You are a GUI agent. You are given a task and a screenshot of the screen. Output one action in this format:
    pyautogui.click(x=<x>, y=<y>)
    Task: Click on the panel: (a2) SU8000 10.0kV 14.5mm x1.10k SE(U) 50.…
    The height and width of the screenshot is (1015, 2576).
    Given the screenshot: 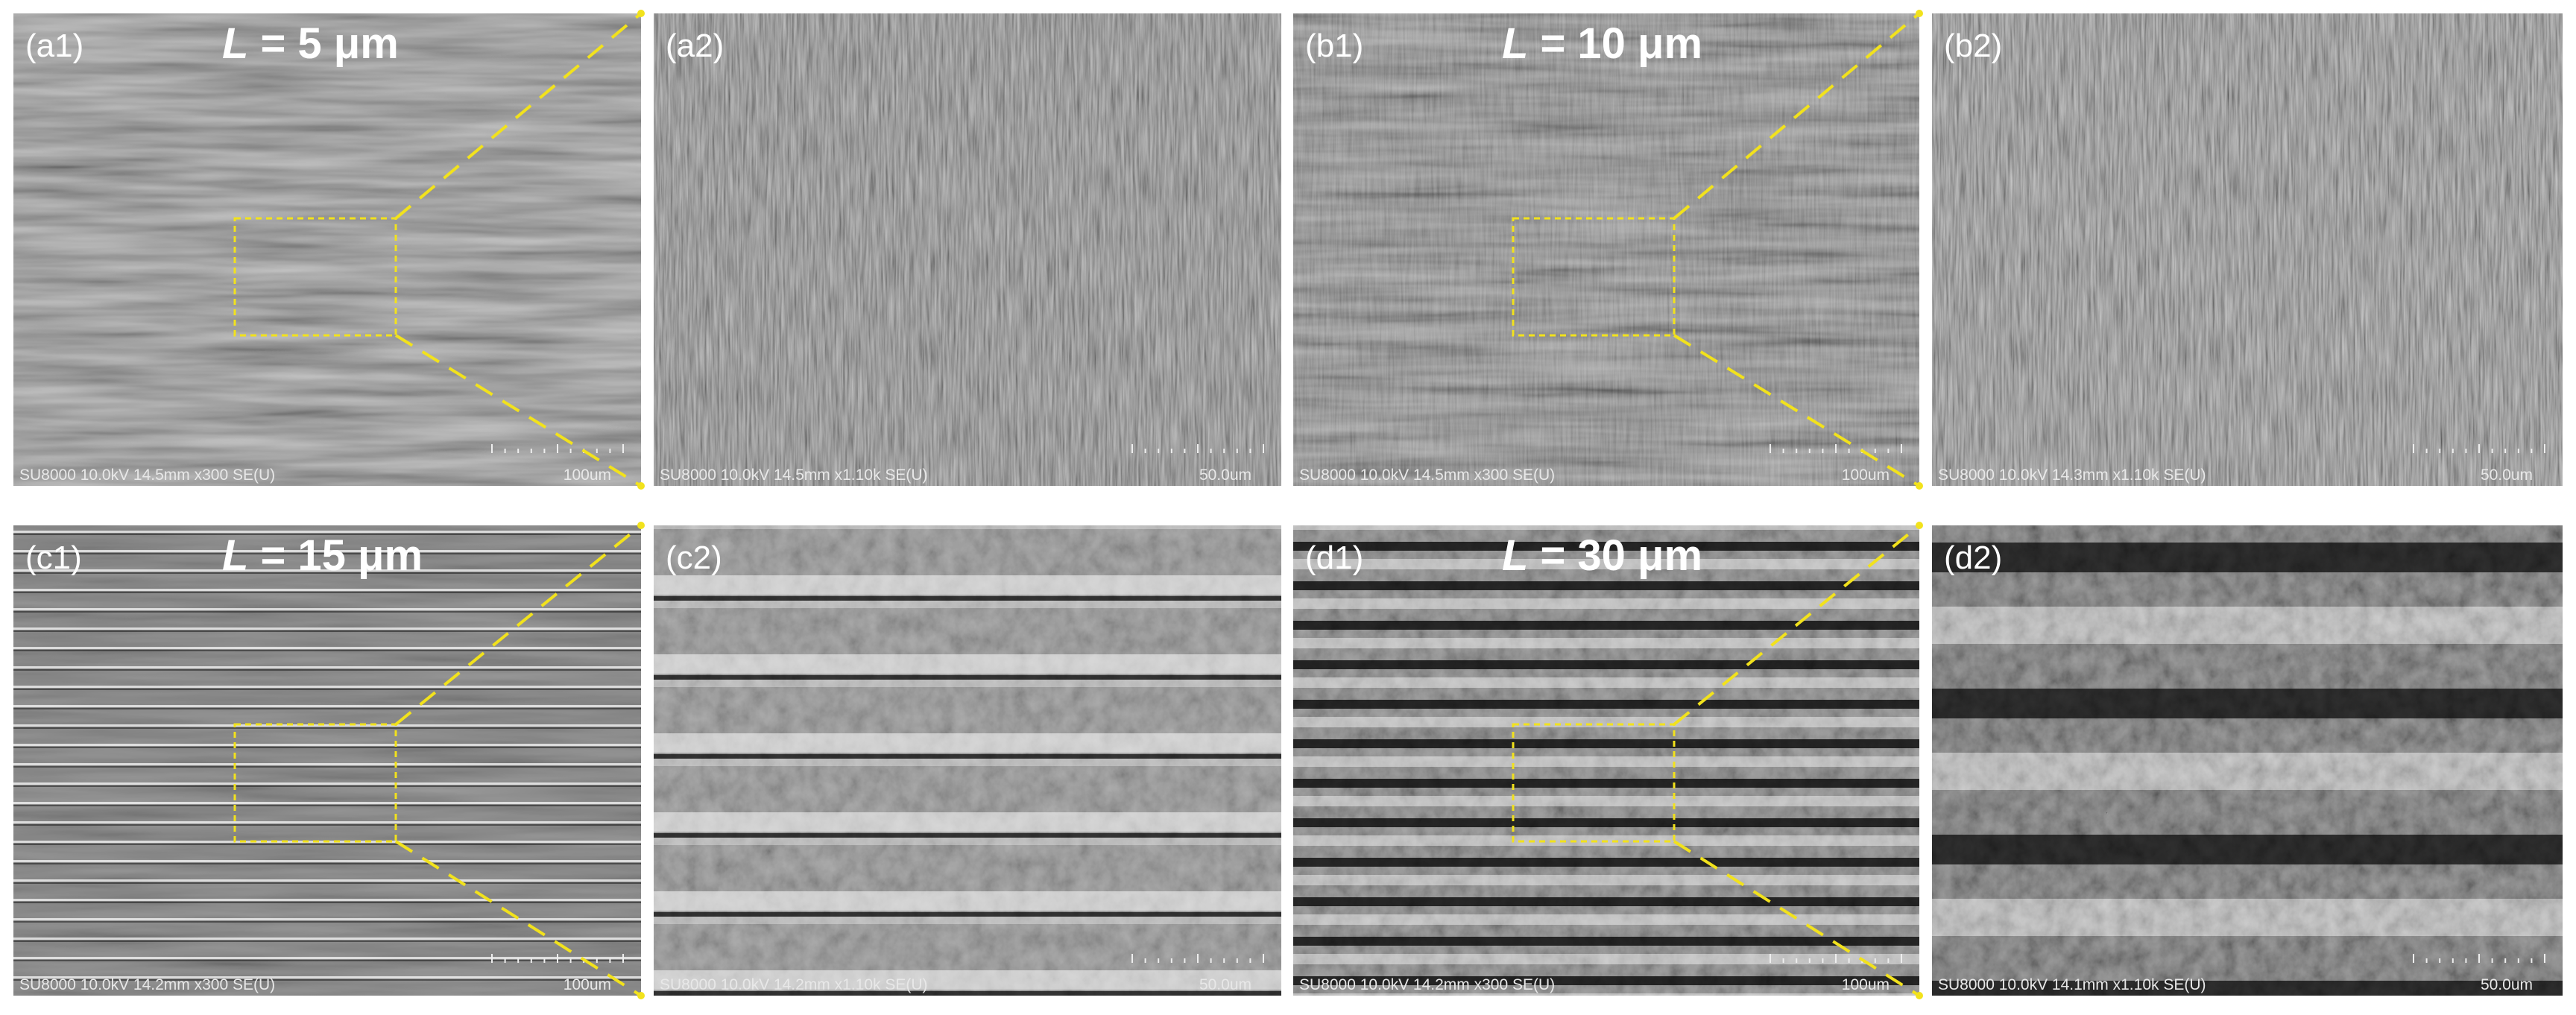 What is the action you would take?
    pyautogui.click(x=968, y=250)
    